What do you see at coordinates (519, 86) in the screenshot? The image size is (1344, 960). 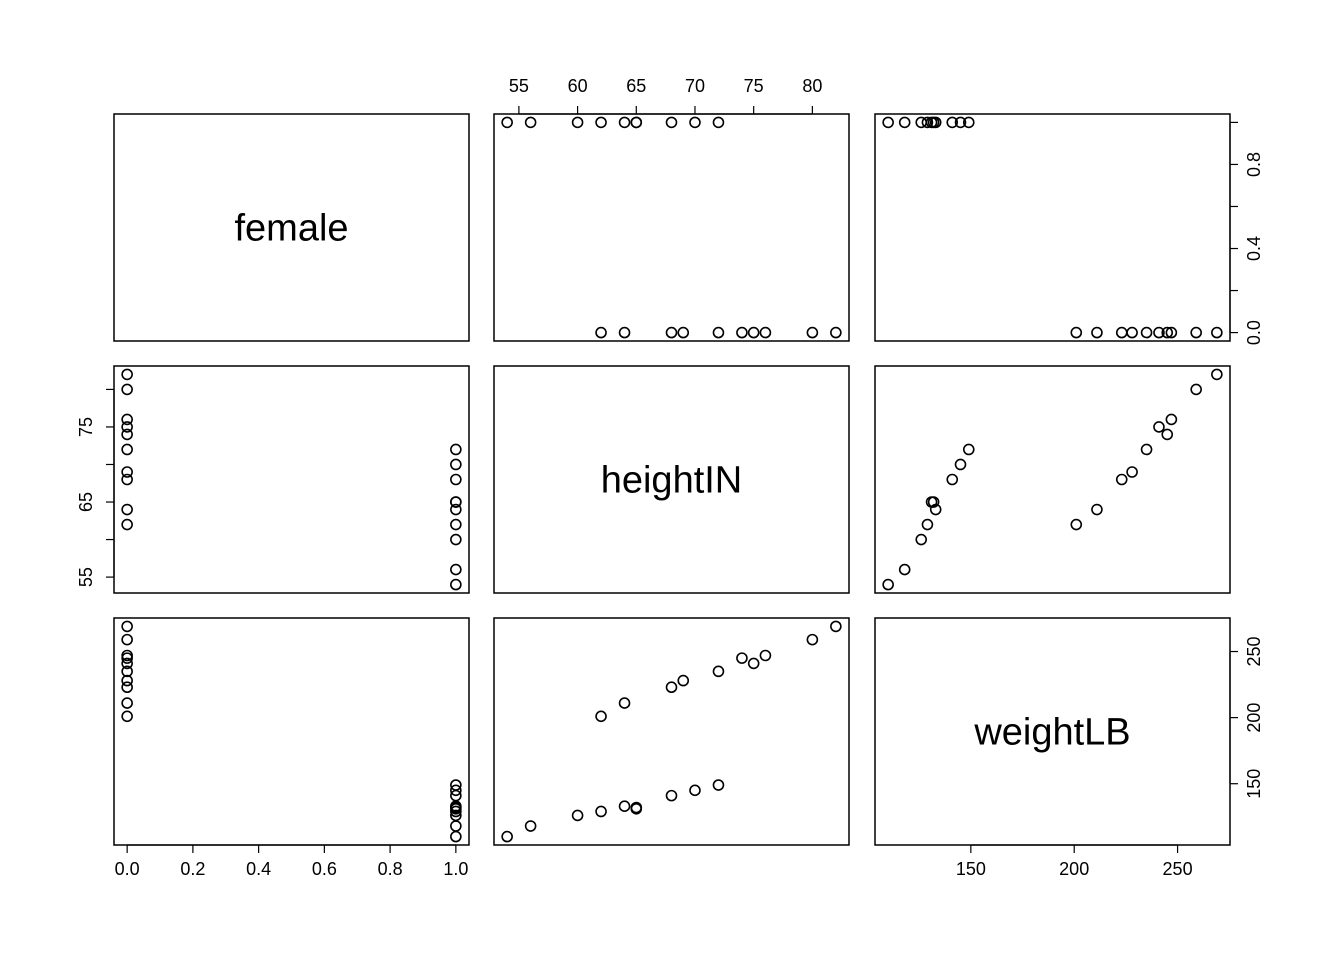 I see `tick-label-heightIN-top: 55` at bounding box center [519, 86].